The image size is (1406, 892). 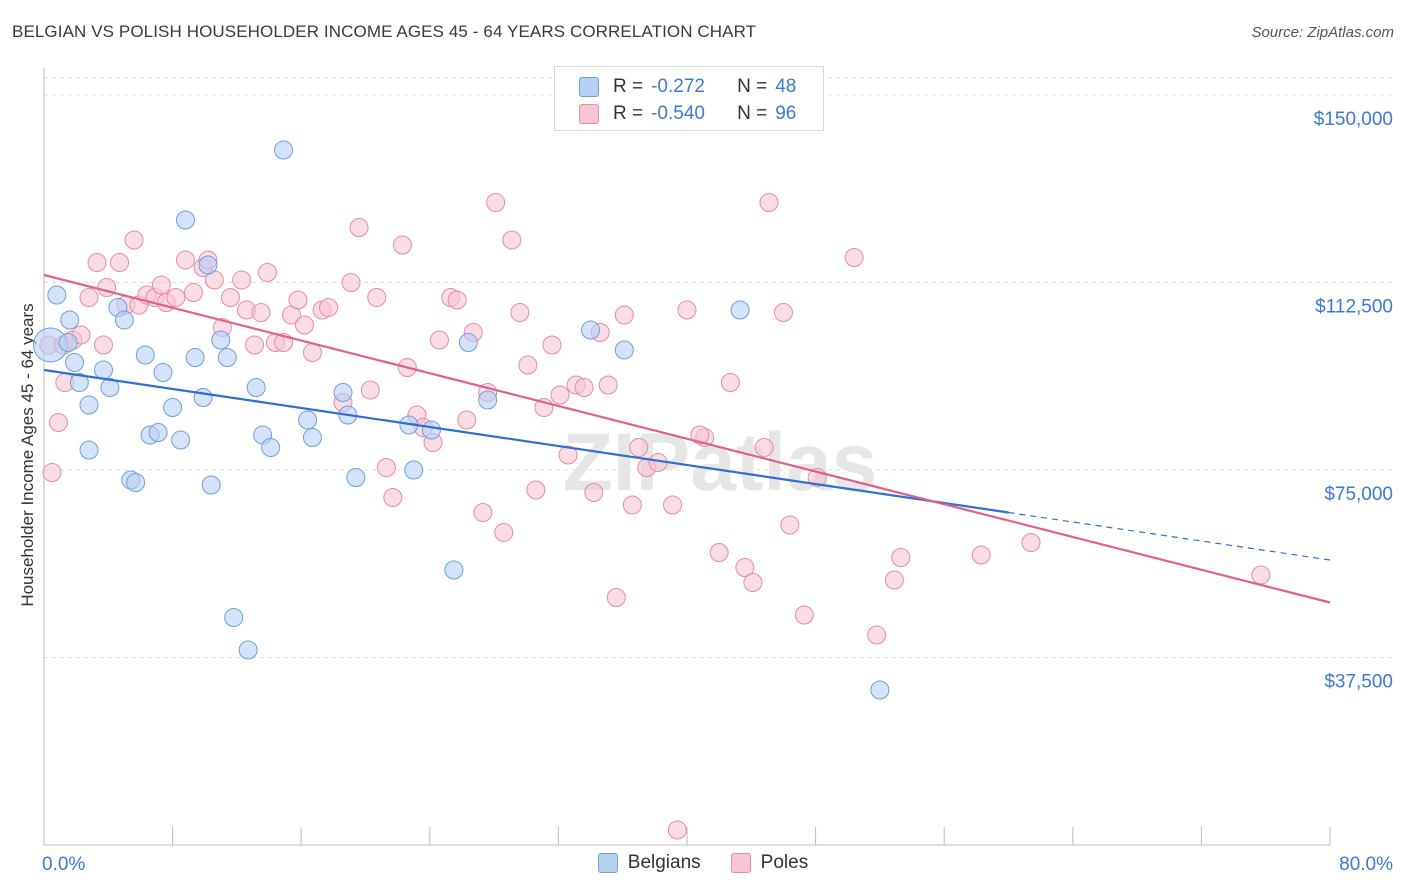 I want to click on y-tick-label: $75,000, so click(x=1358, y=494).